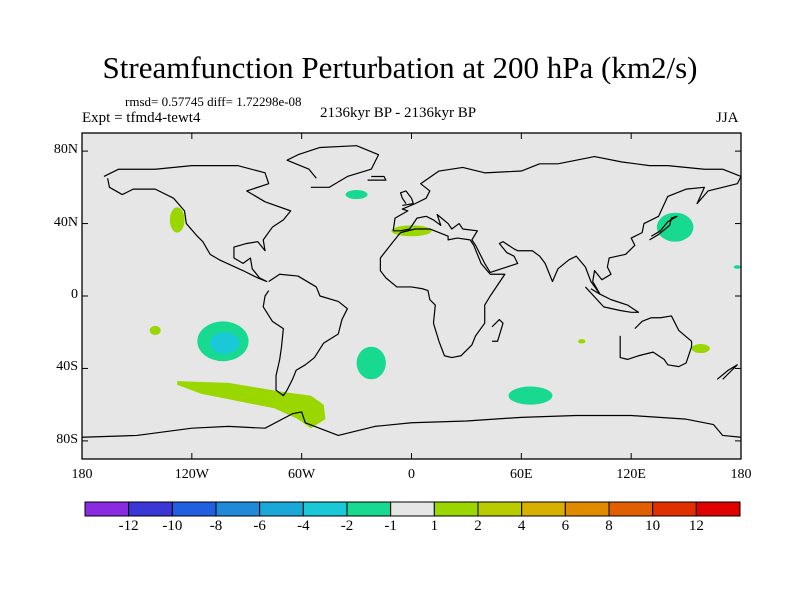 The height and width of the screenshot is (600, 800). What do you see at coordinates (478, 526) in the screenshot?
I see `colorbar-label: 2` at bounding box center [478, 526].